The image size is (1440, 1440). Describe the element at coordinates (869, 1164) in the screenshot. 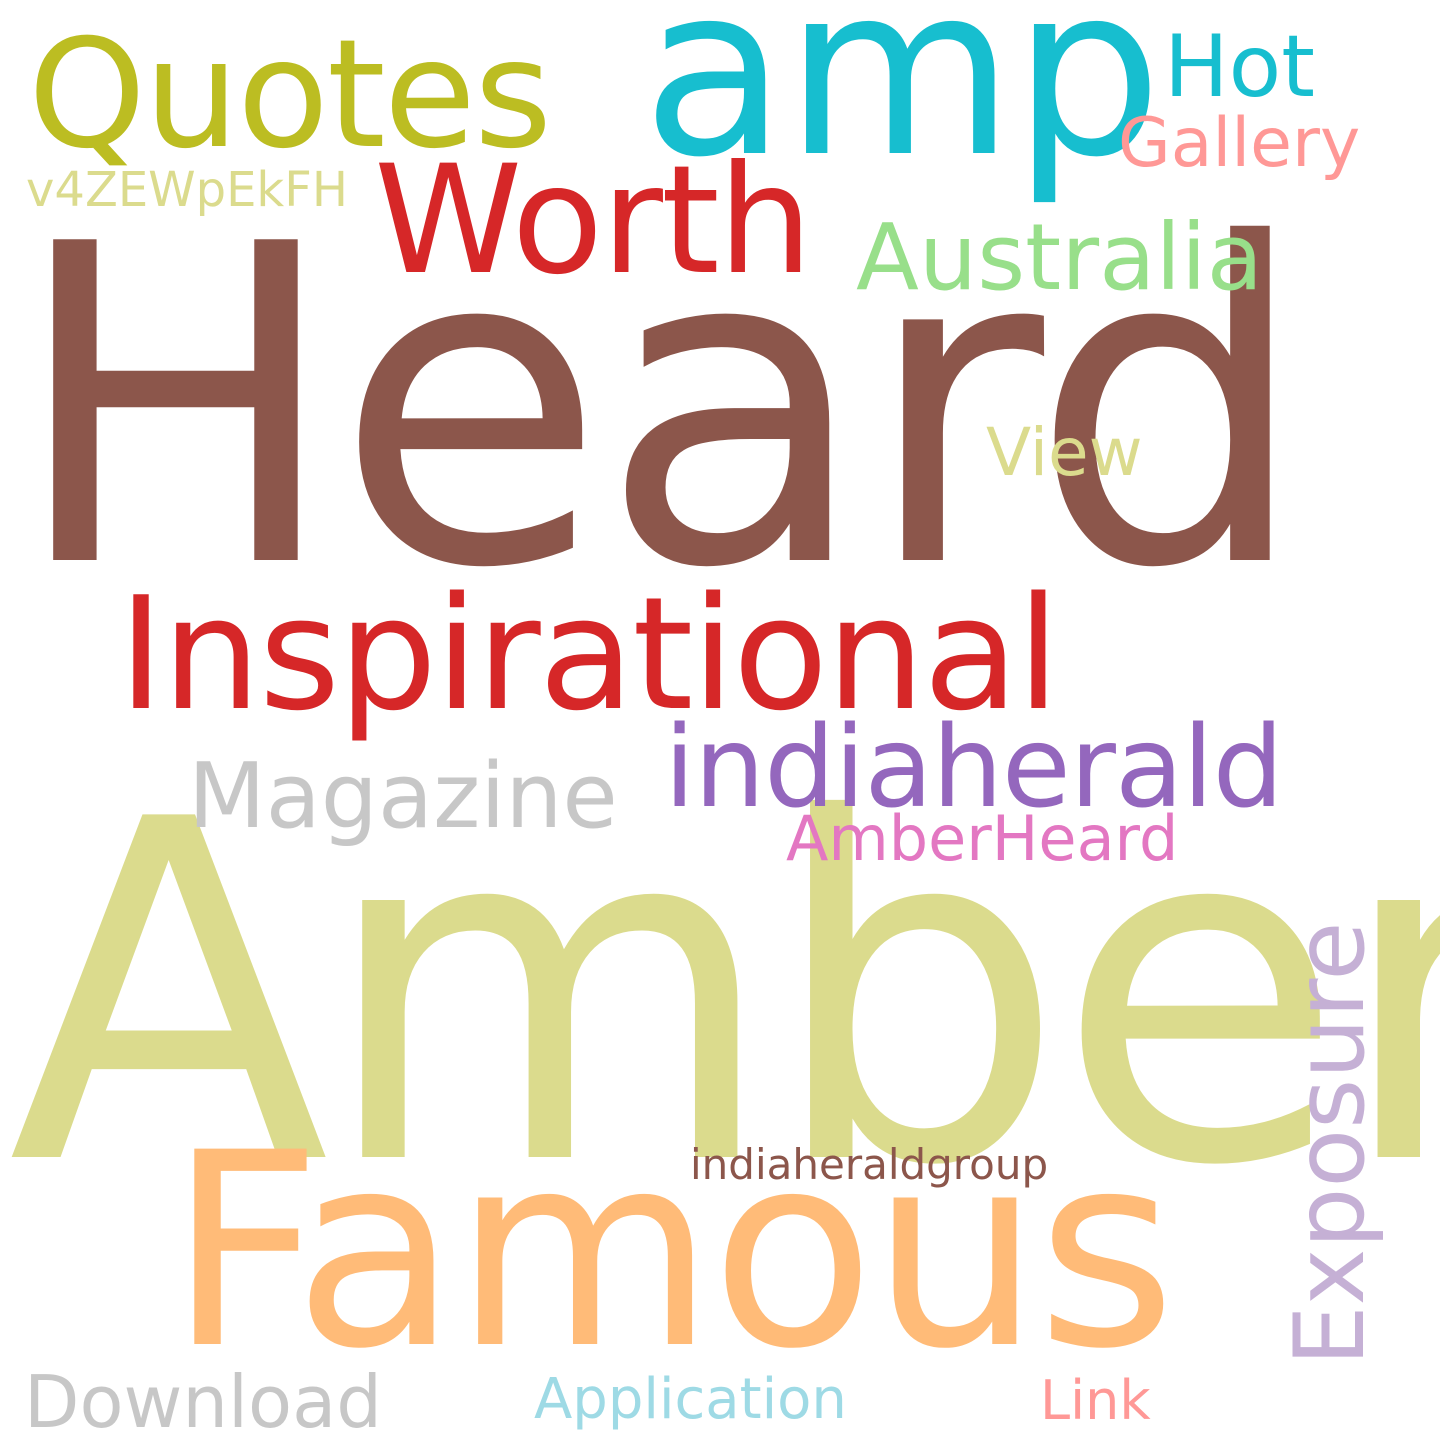

I see `word-indiaheraldgroup: indiaheraldgroup` at that location.